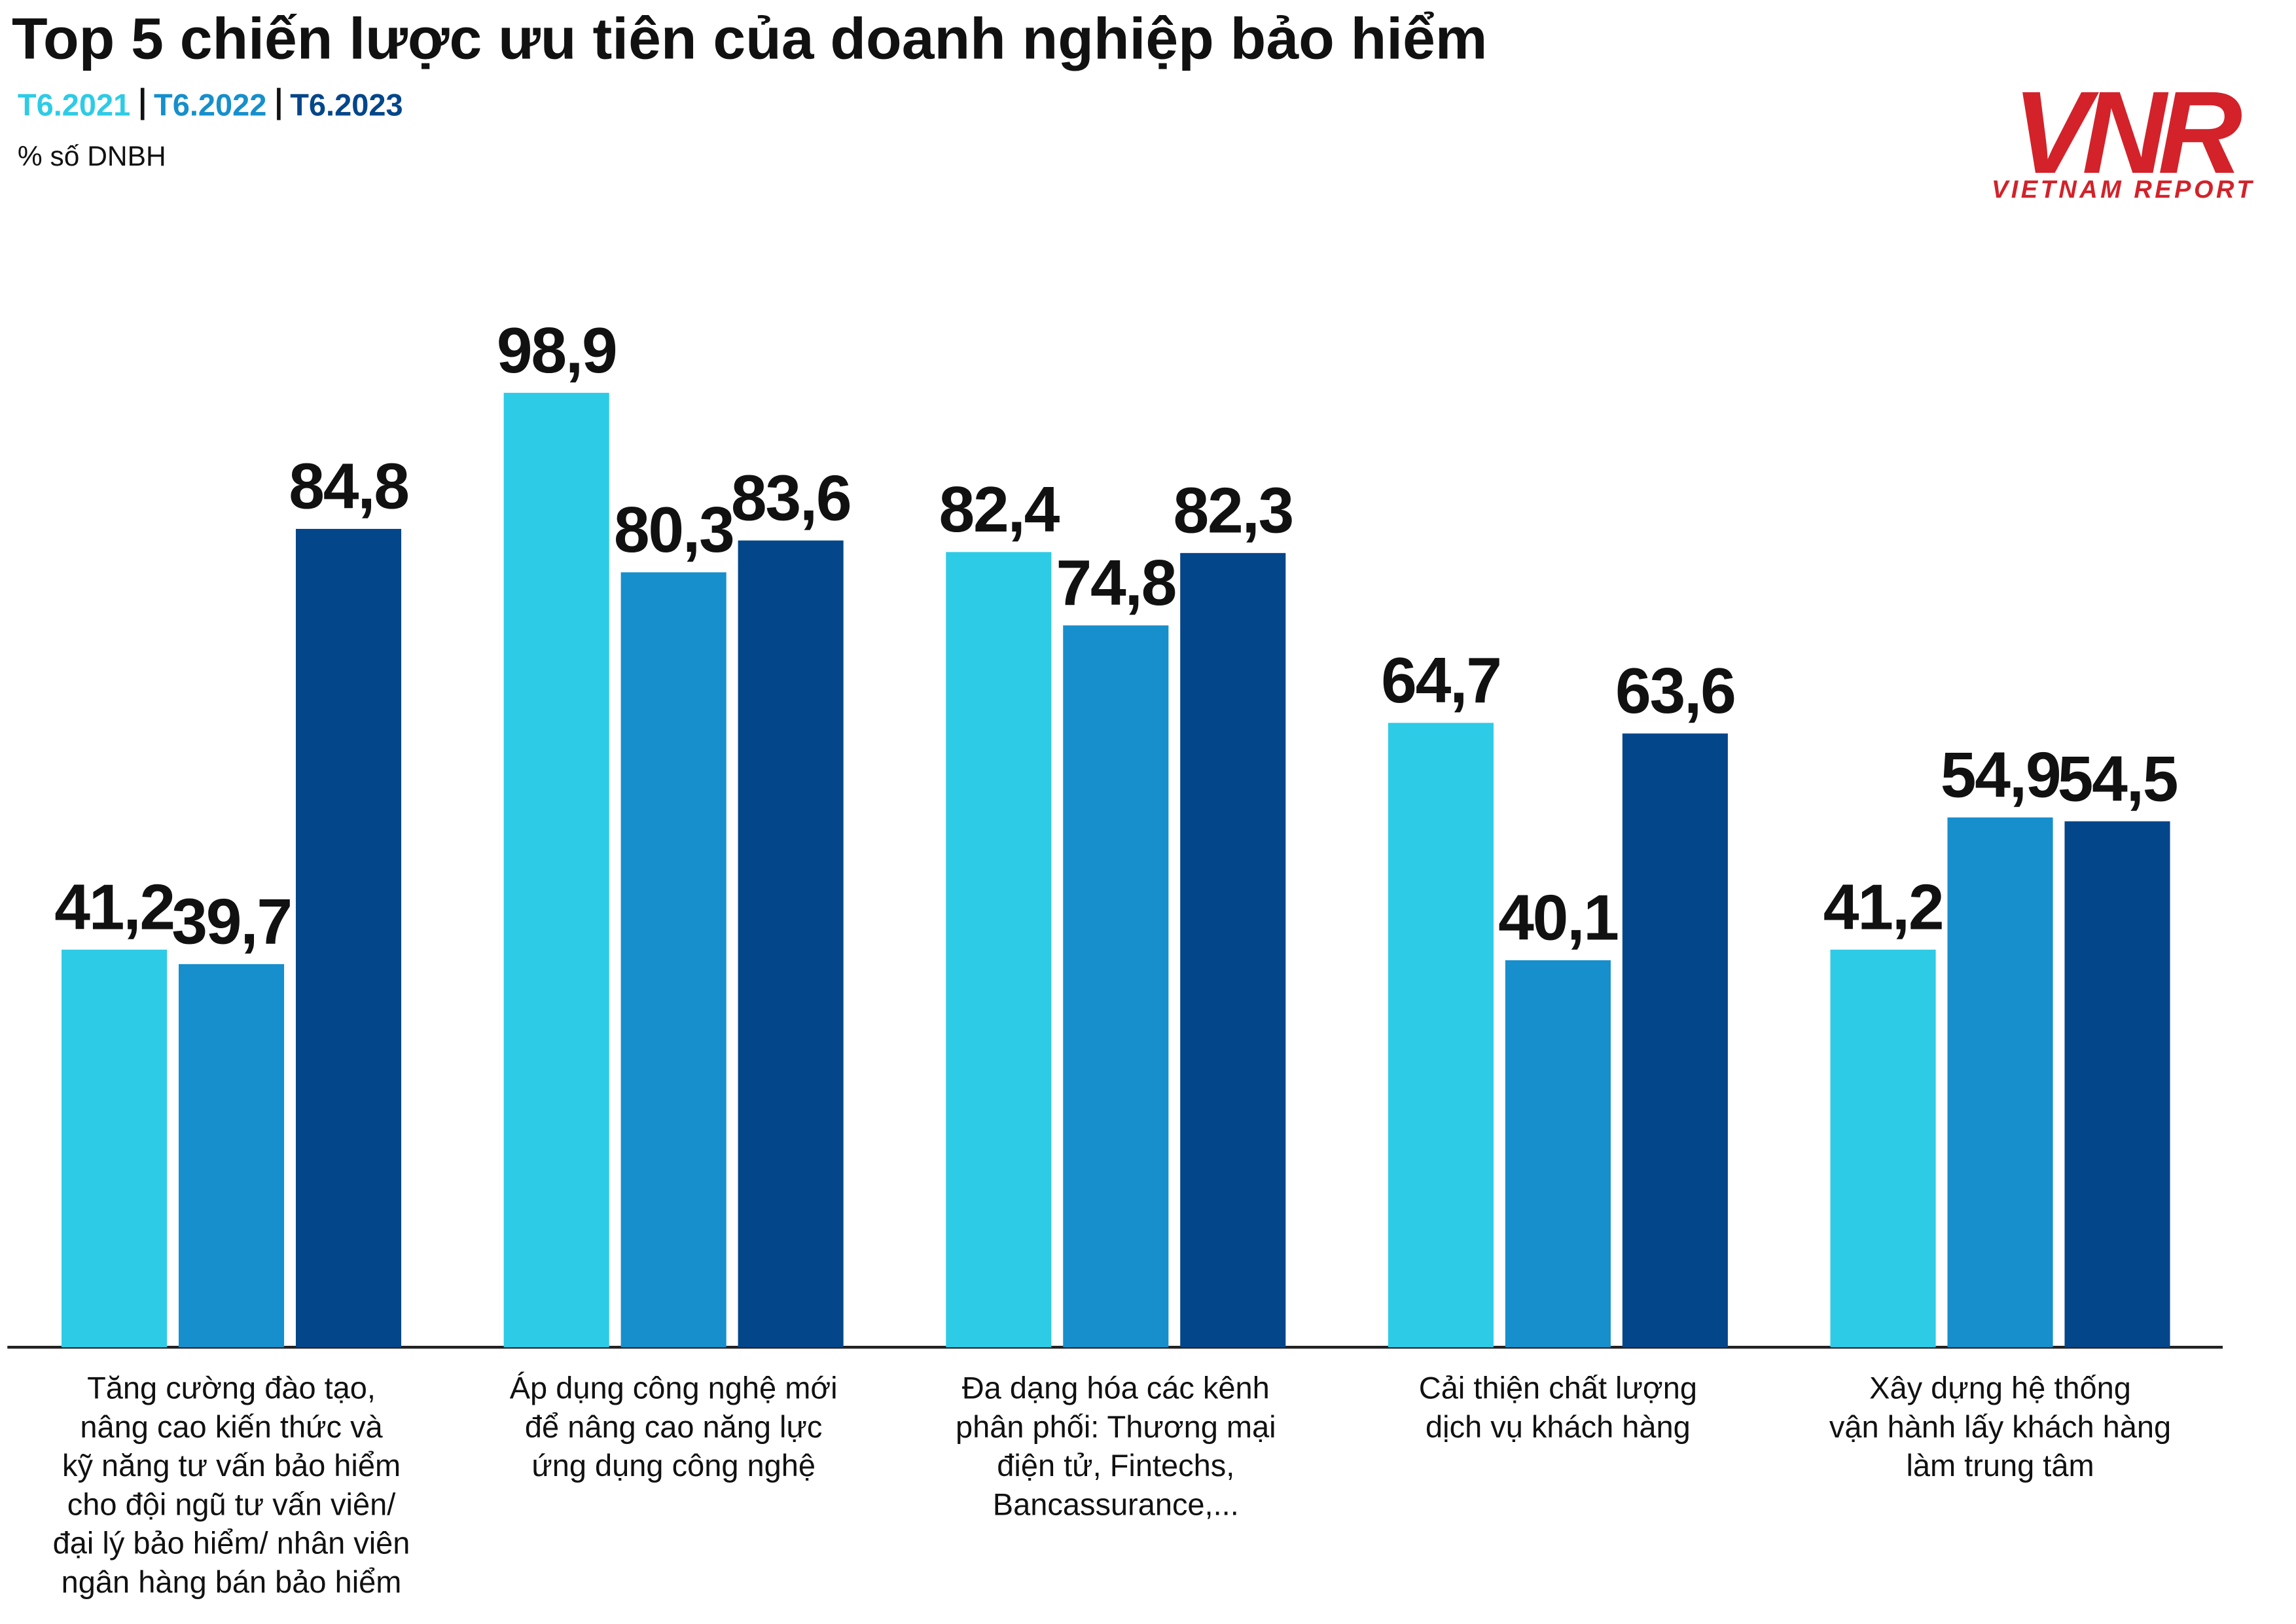 This screenshot has width=2296, height=1624. I want to click on category-label: Áp dụng công nghệ mới, so click(674, 1387).